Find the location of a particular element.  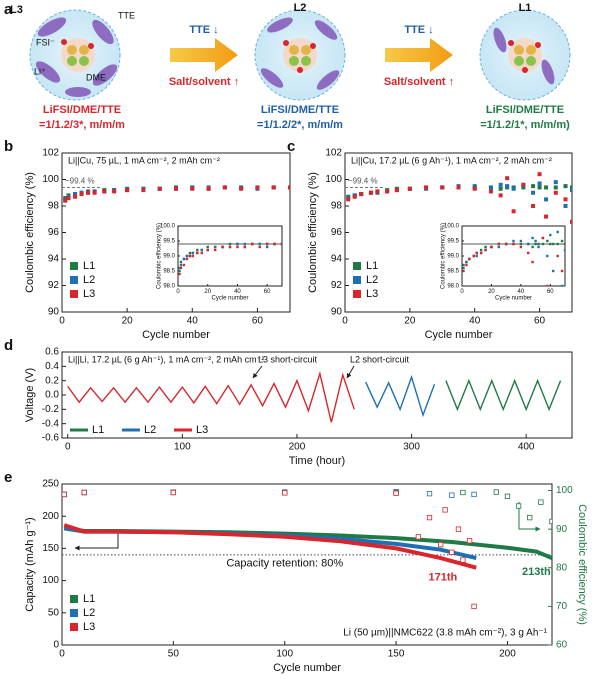

y-tick-label: 98.5 is located at coordinates (169, 272).